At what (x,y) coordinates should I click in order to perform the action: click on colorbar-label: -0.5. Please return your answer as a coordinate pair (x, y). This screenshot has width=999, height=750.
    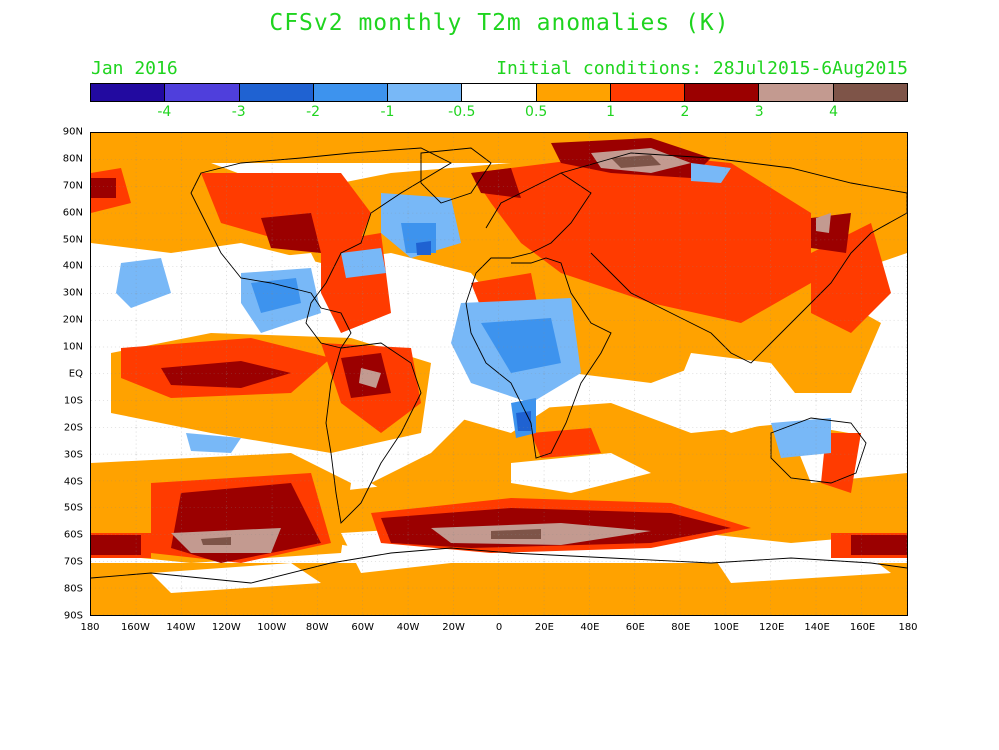
    Looking at the image, I should click on (462, 112).